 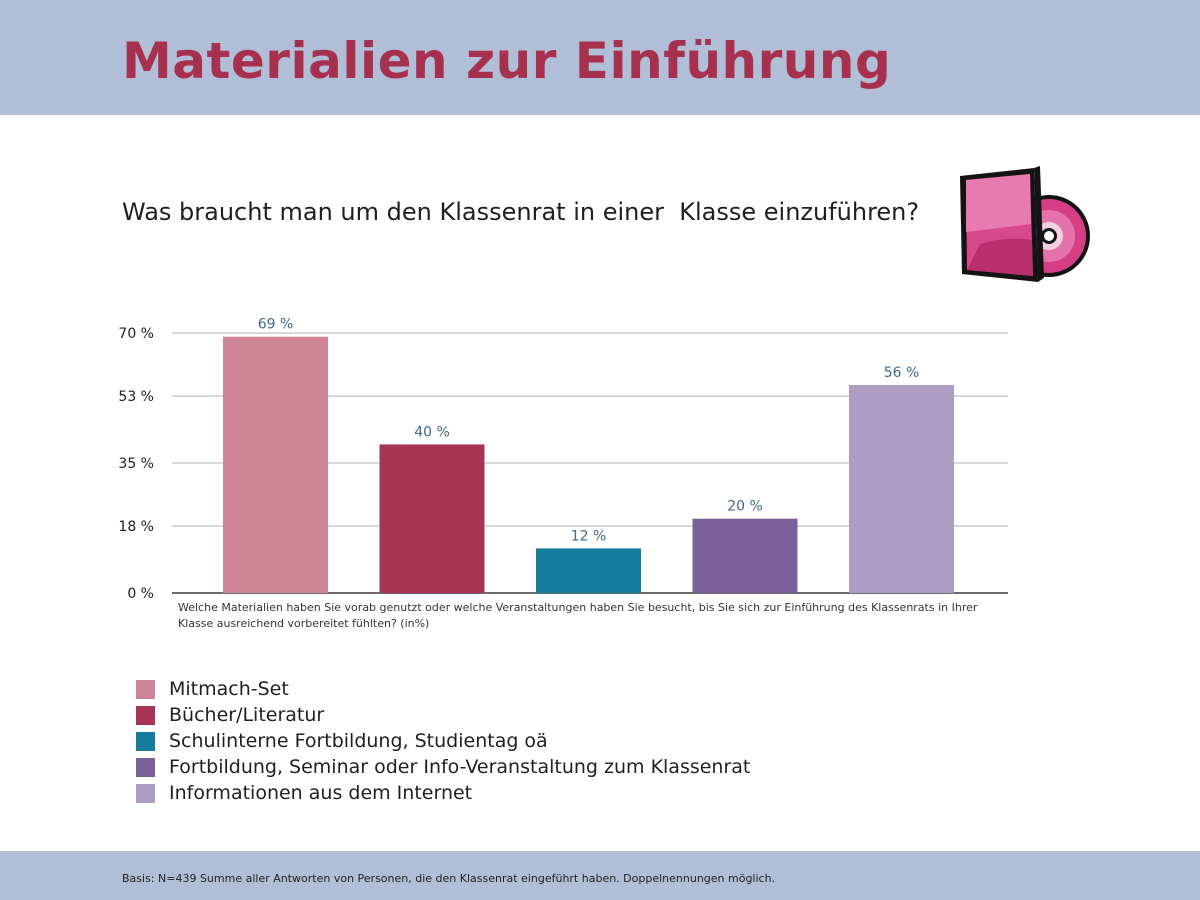 I want to click on y-tick-label: 53 %, so click(x=136, y=397).